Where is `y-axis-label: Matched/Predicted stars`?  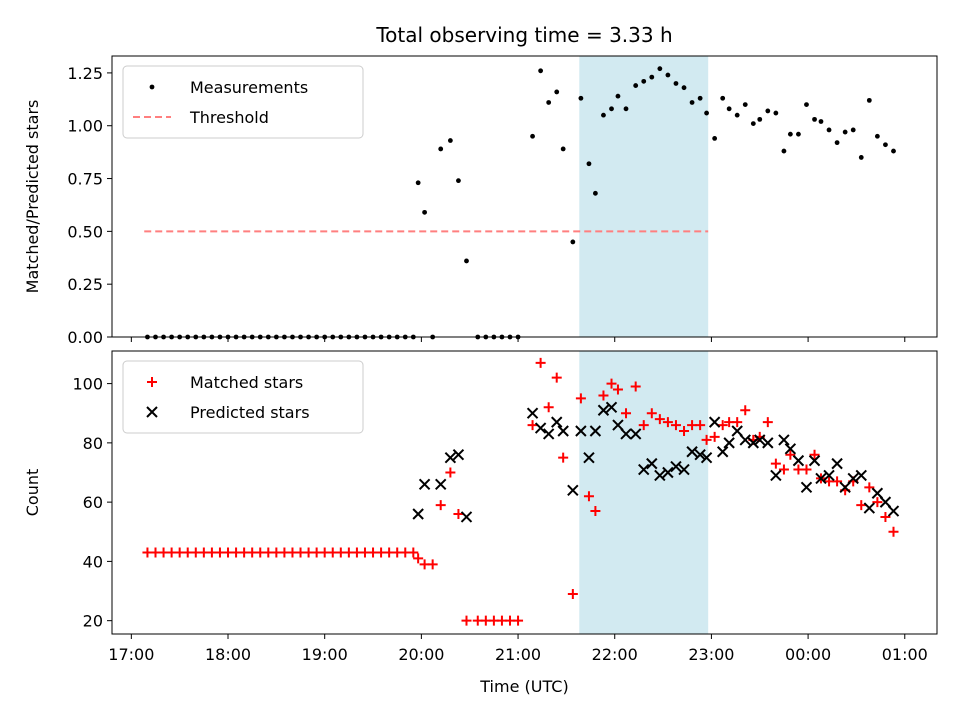
y-axis-label: Matched/Predicted stars is located at coordinates (32, 197).